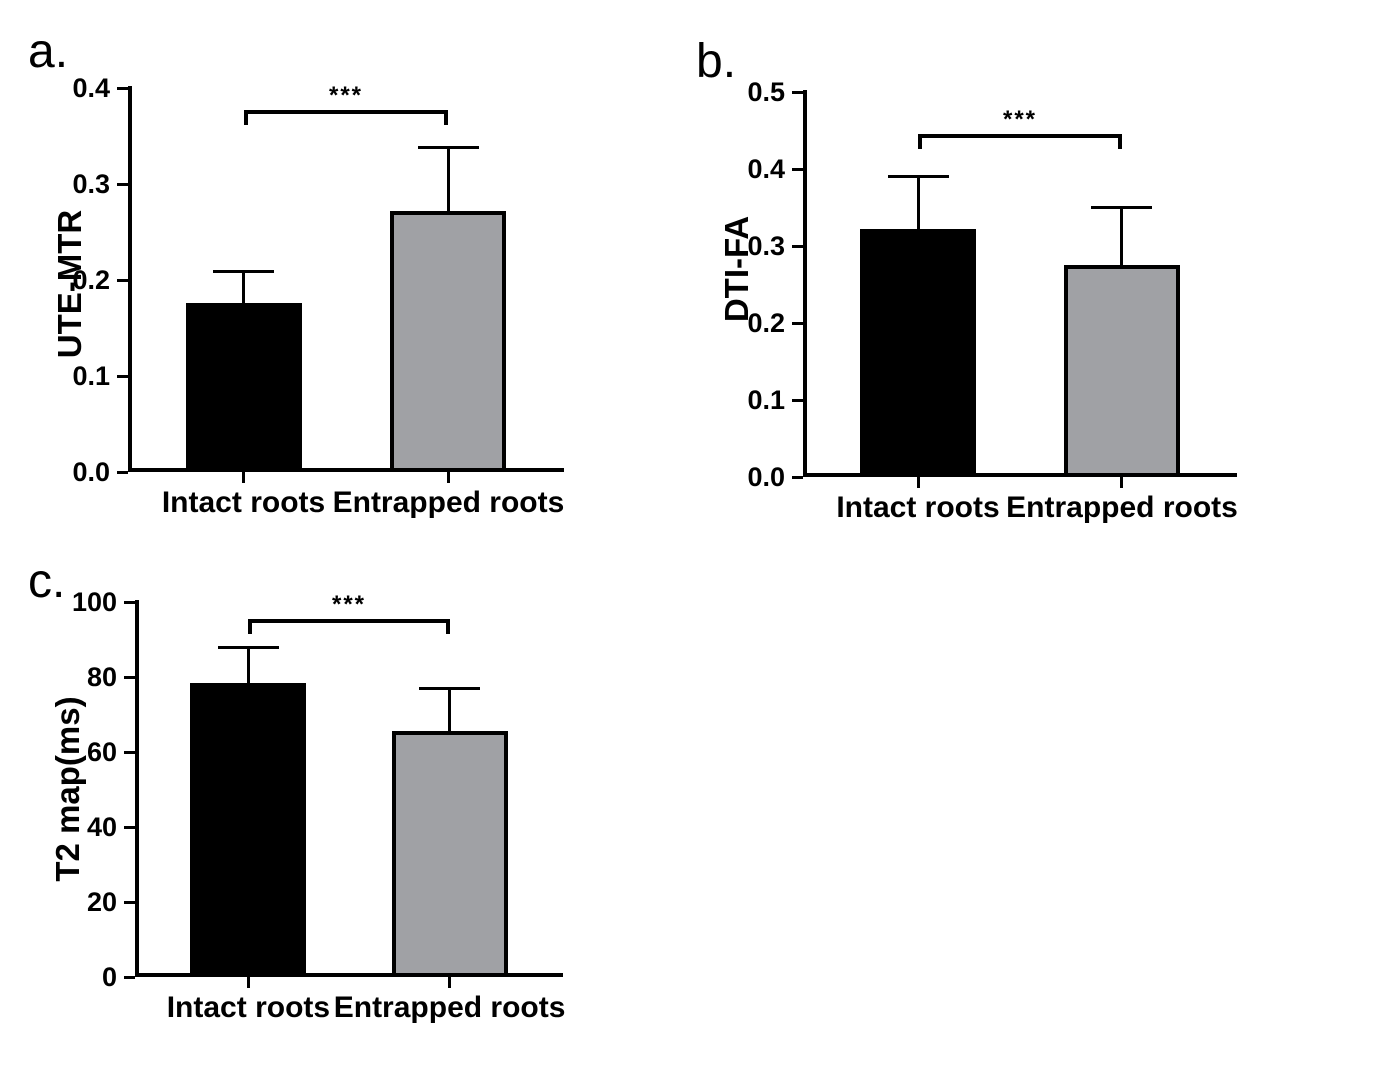 Image resolution: width=1378 pixels, height=1065 pixels. I want to click on panel-letter-b: b., so click(716, 61).